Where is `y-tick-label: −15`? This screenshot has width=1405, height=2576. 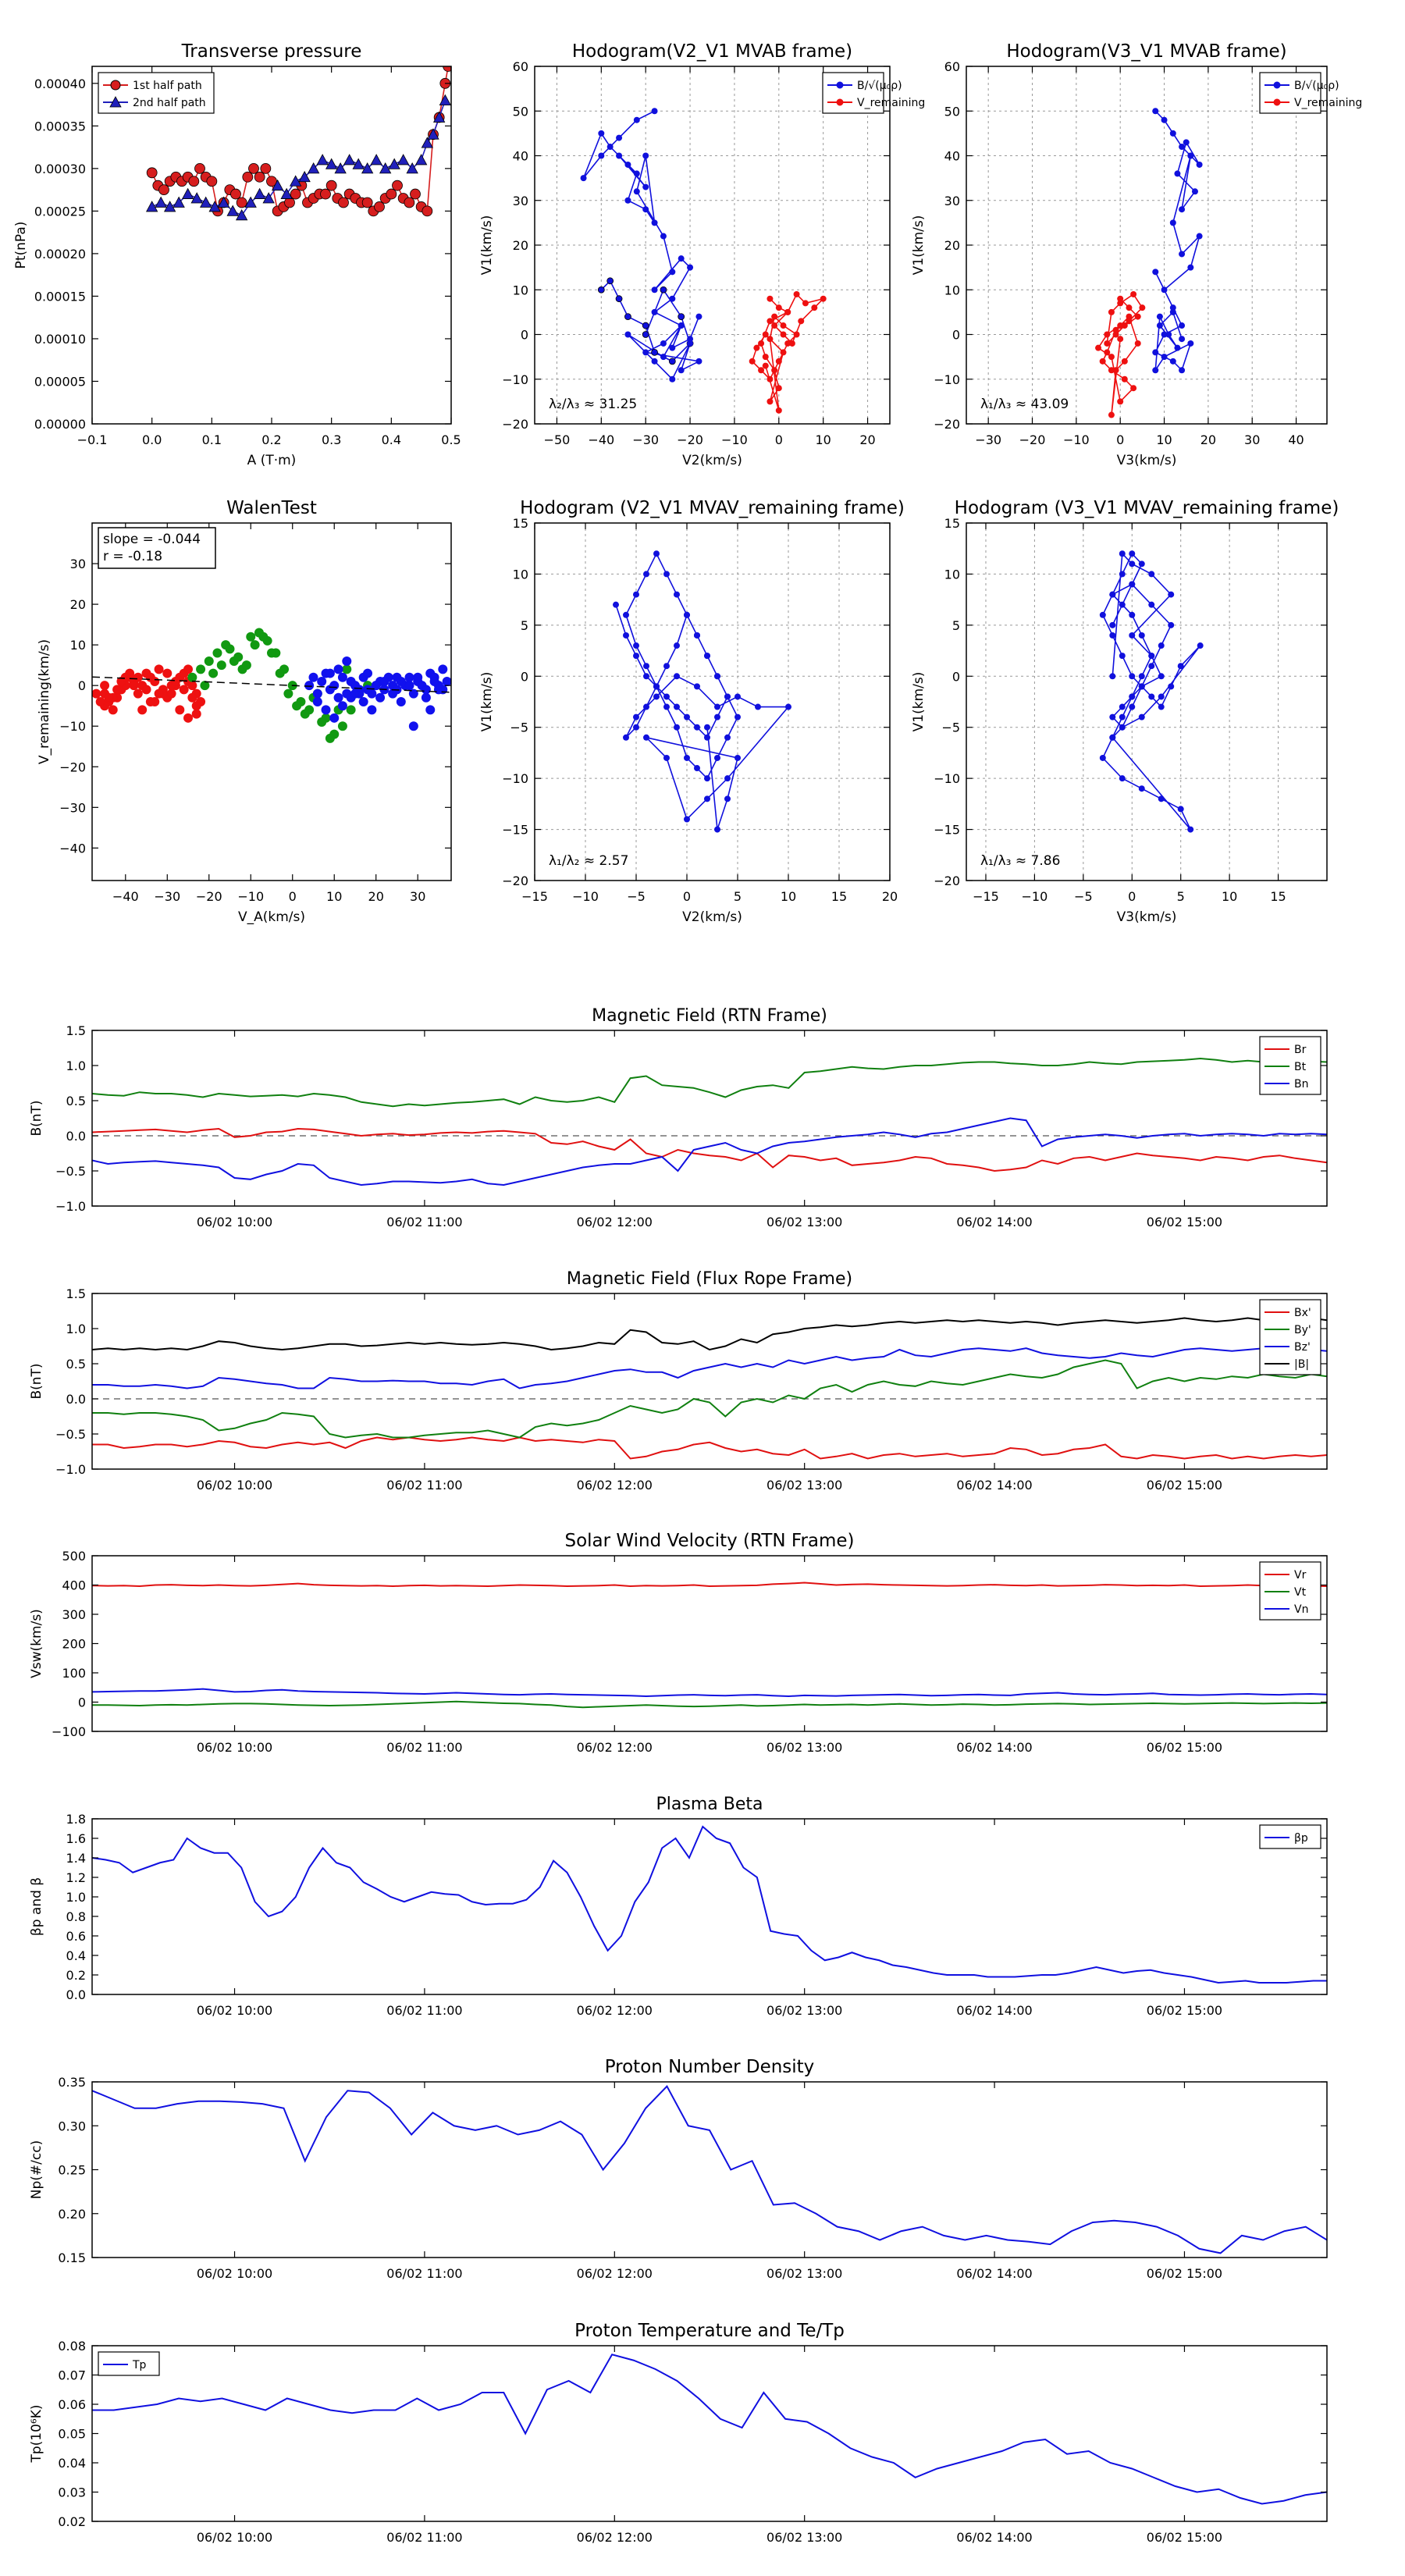 y-tick-label: −15 is located at coordinates (947, 830).